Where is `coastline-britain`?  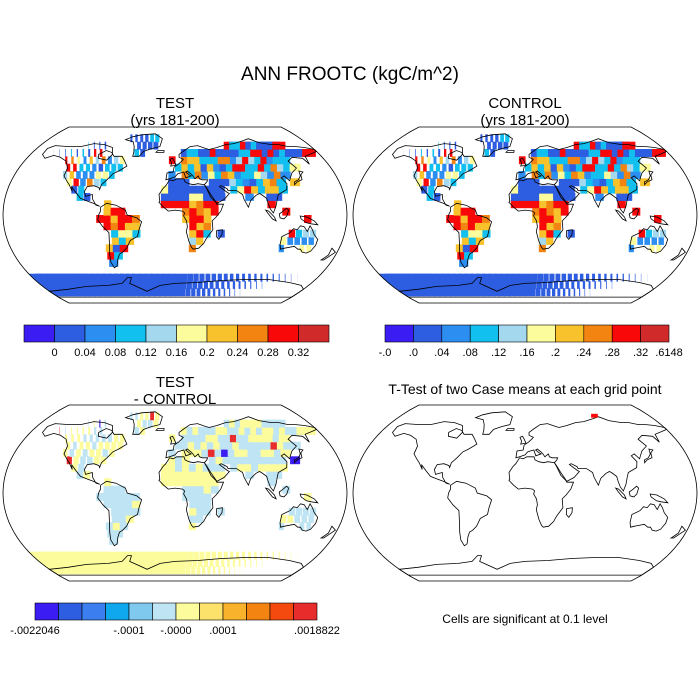
coastline-britain is located at coordinates (173, 440).